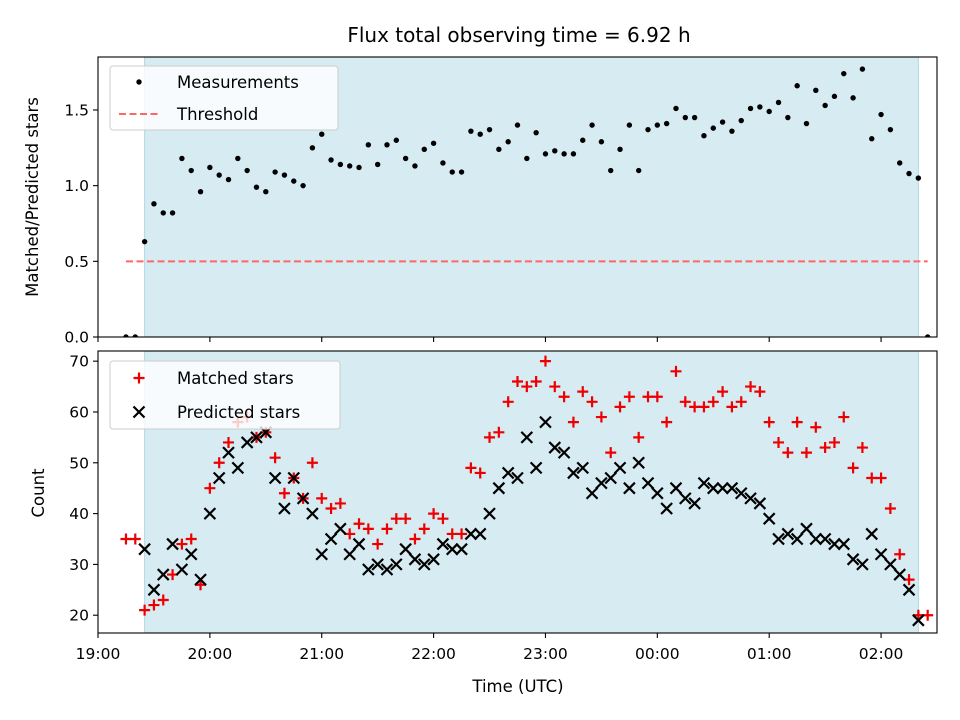 The image size is (960, 720). I want to click on y-tick-label: 50, so click(79, 463).